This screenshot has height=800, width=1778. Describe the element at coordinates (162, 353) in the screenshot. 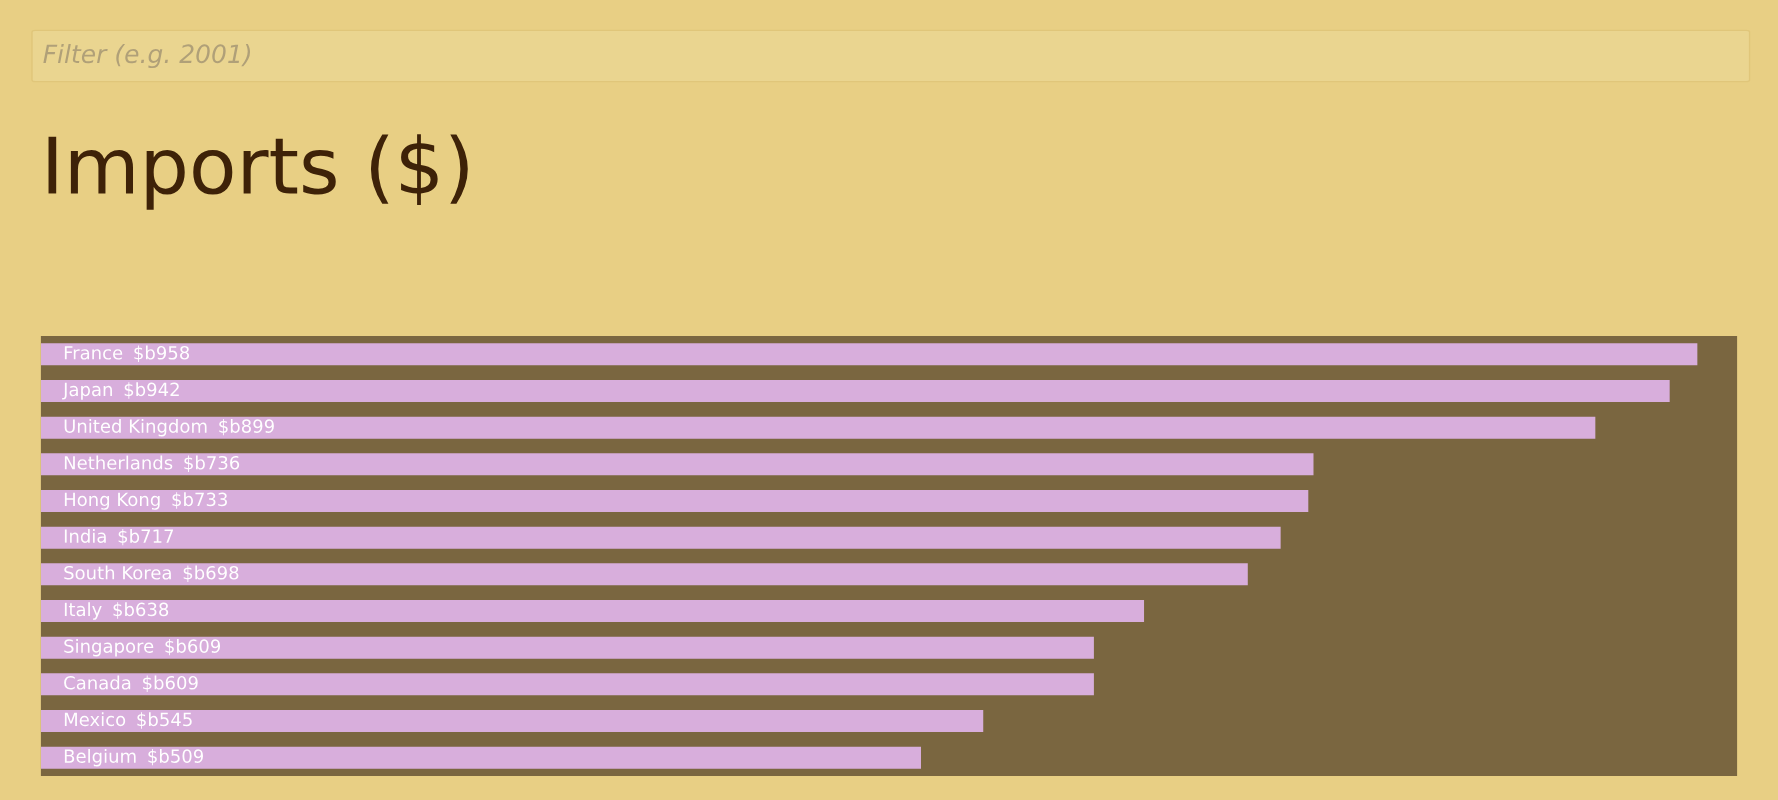

I see `data-label: $b958` at that location.